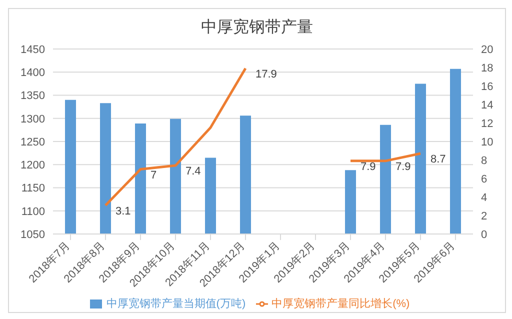 This screenshot has width=512, height=319. Describe the element at coordinates (32, 166) in the screenshot. I see `y-tick-label: 1200` at that location.